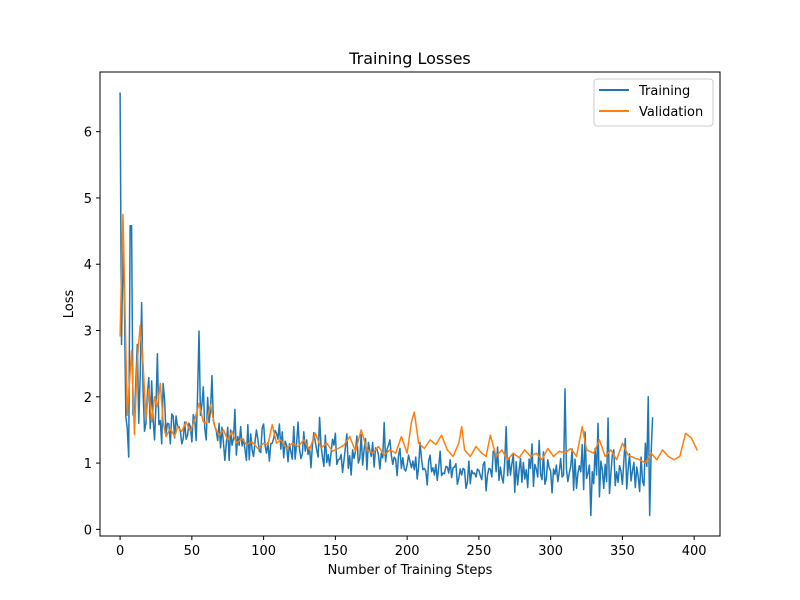  I want to click on y-axis: 0 1 2 3 4 5 6, so click(92, 332).